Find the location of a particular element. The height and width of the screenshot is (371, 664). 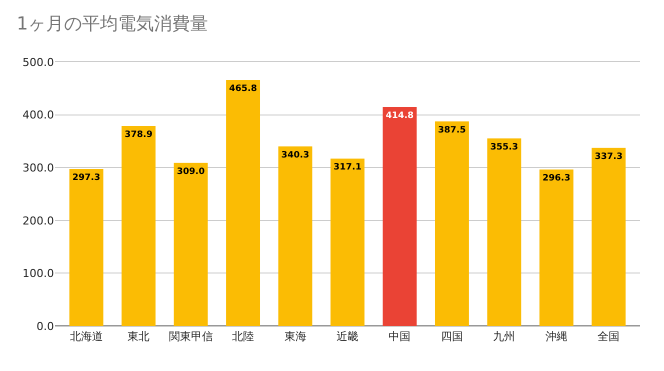

data-label: 297.3 is located at coordinates (86, 178).